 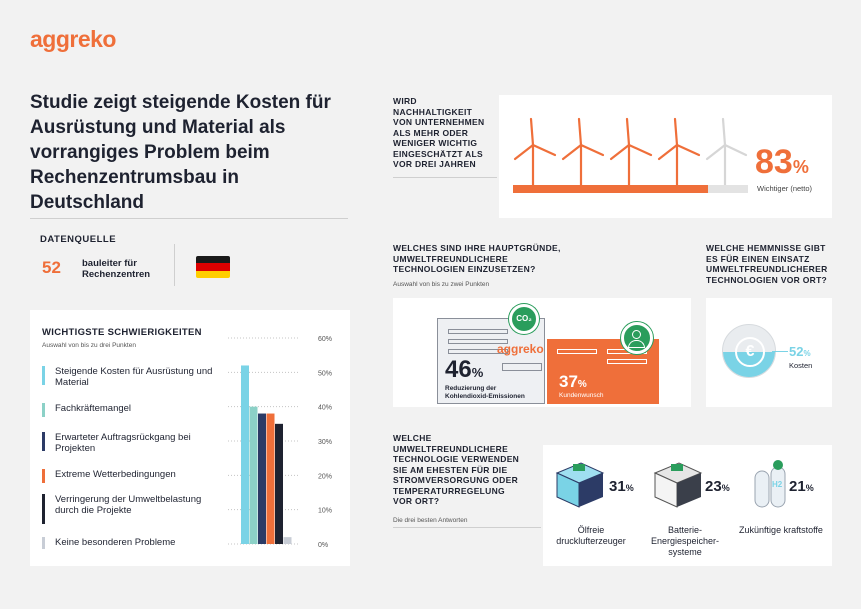 I want to click on legend-label: Fachkräftemangel, so click(x=93, y=408).